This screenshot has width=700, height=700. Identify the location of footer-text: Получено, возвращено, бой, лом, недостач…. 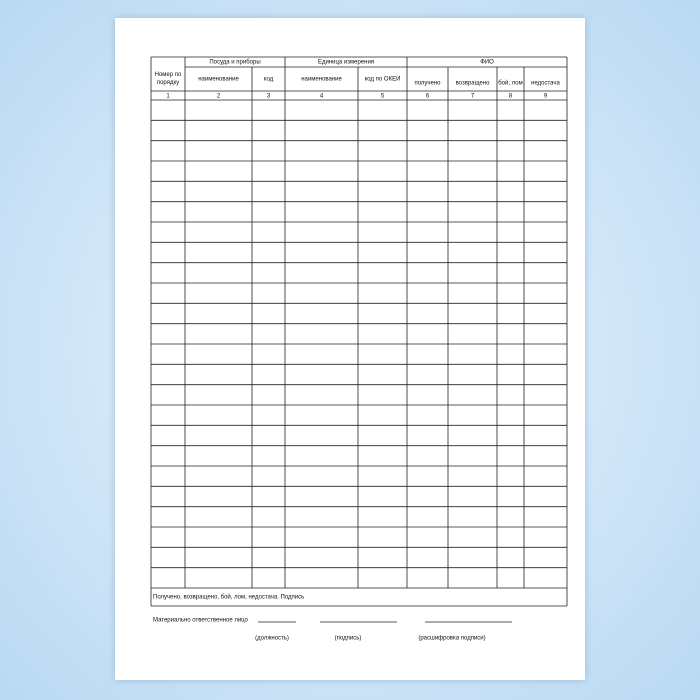
(228, 597).